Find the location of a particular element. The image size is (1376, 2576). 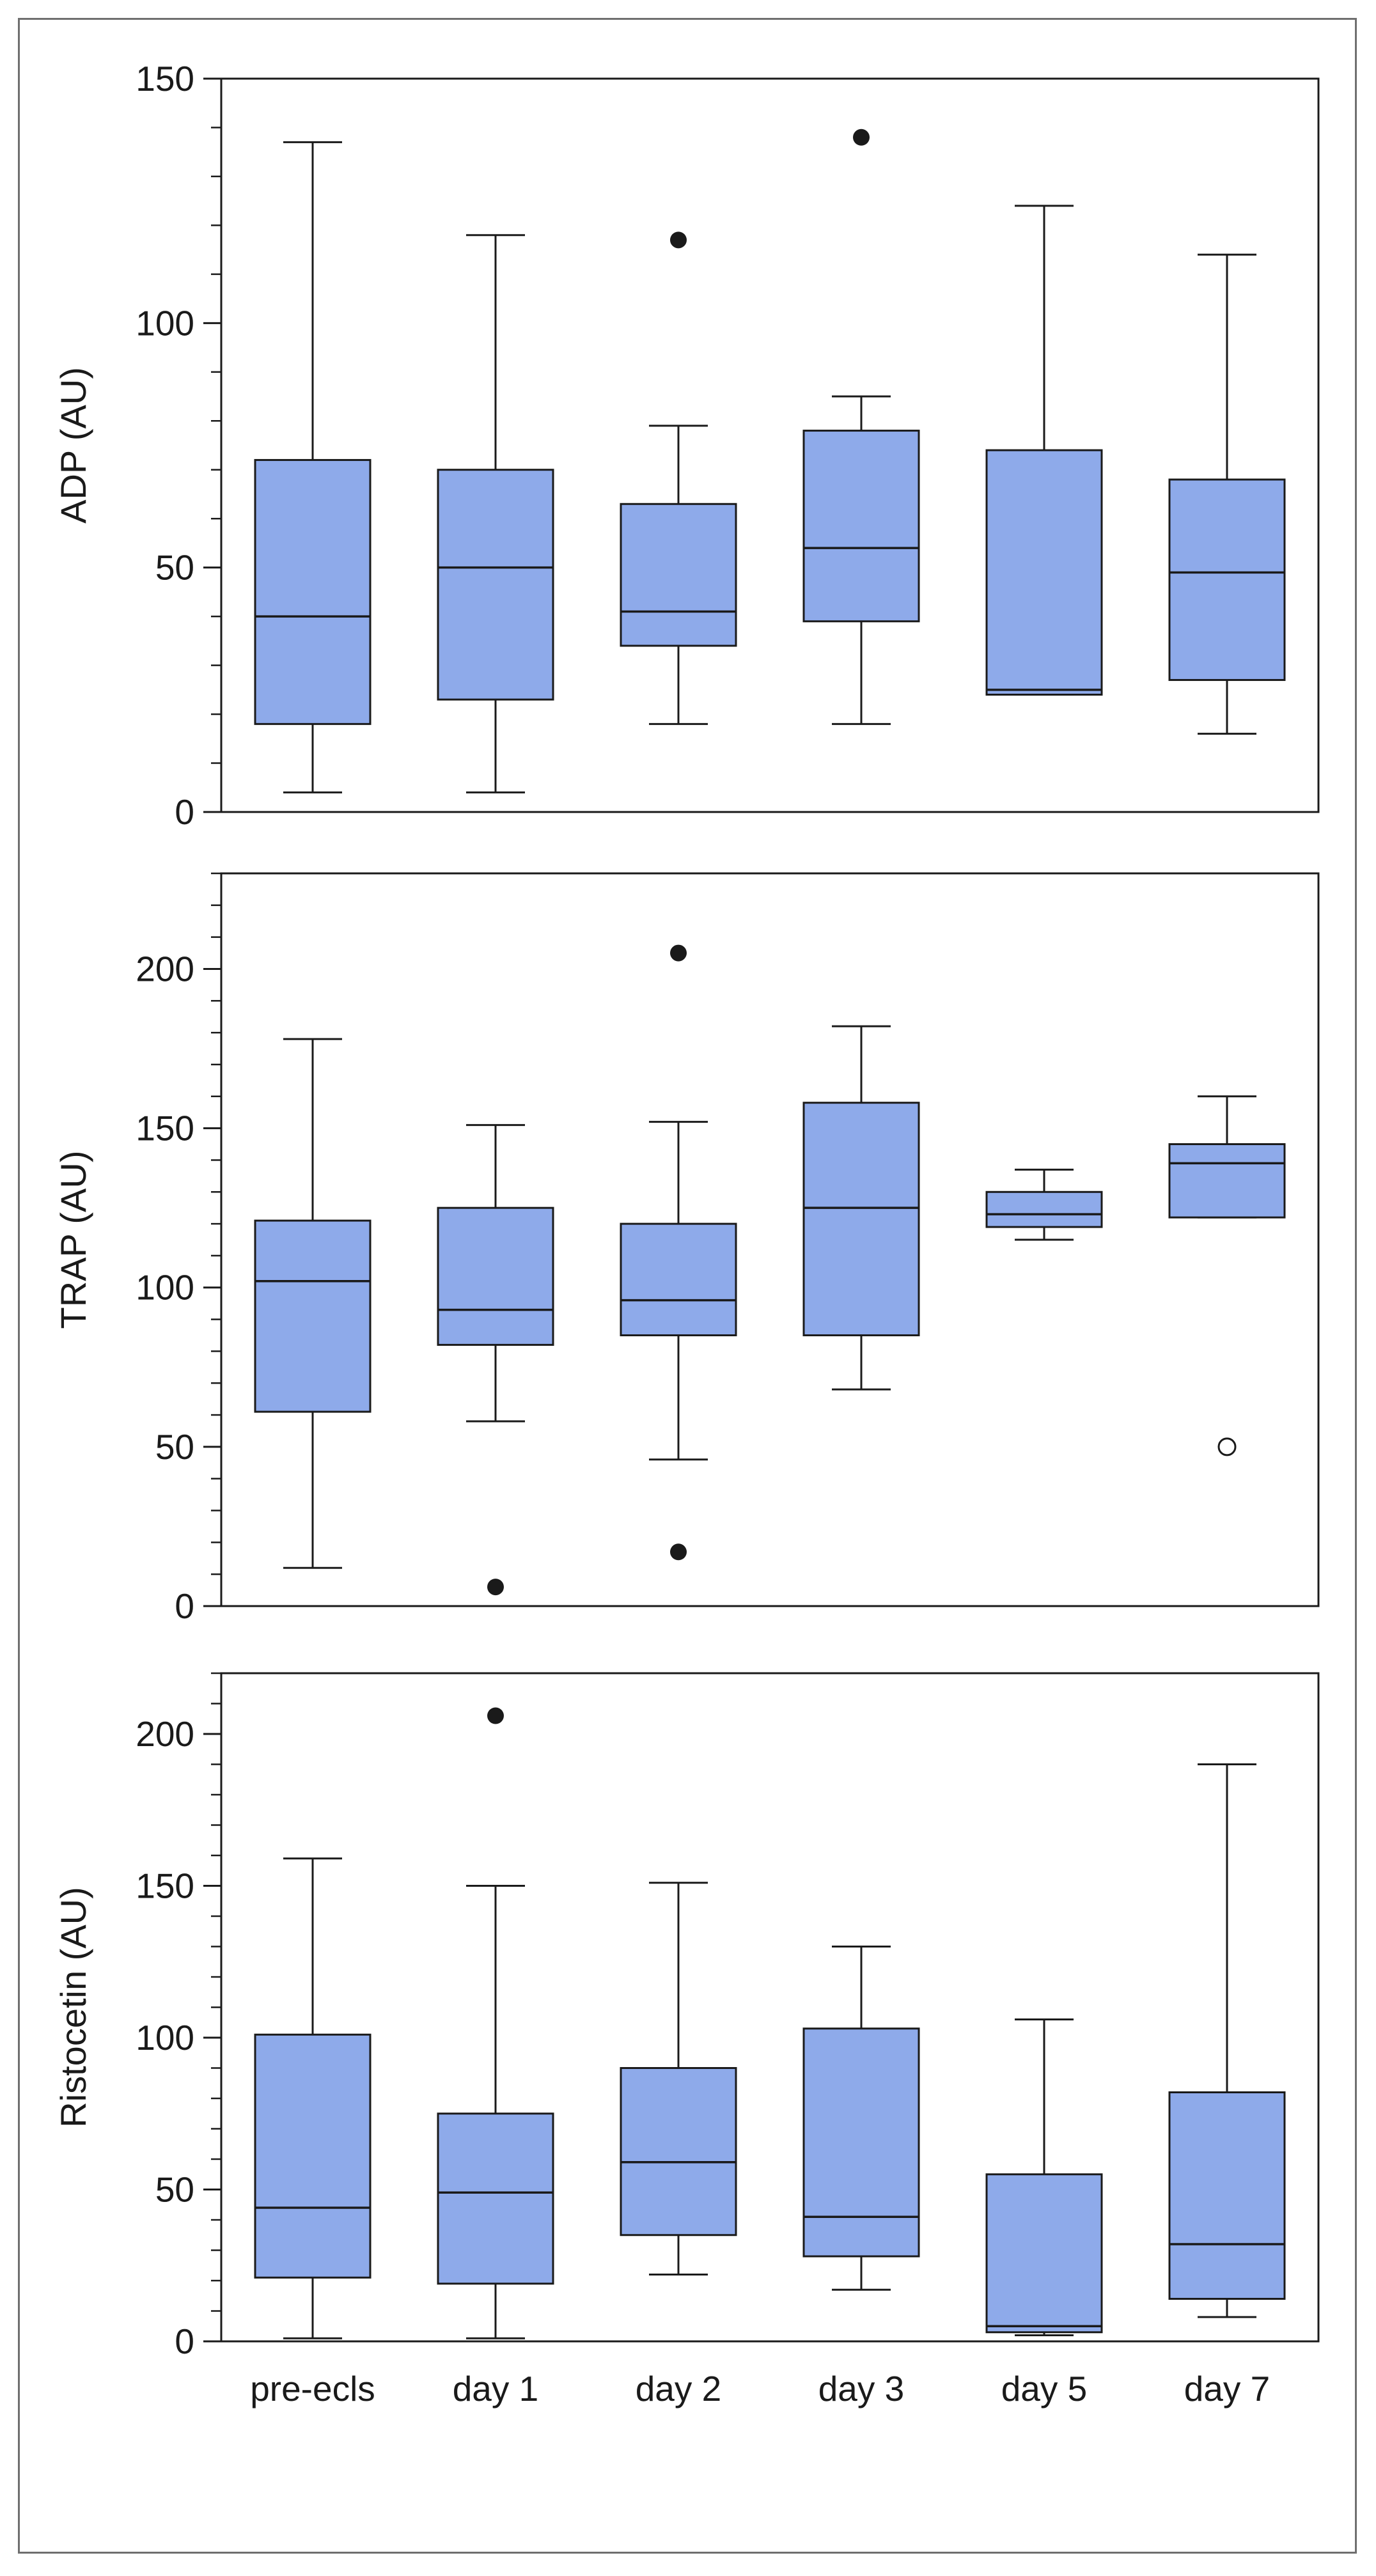

x-tick-label-day-7: day 7 is located at coordinates (1227, 2388).